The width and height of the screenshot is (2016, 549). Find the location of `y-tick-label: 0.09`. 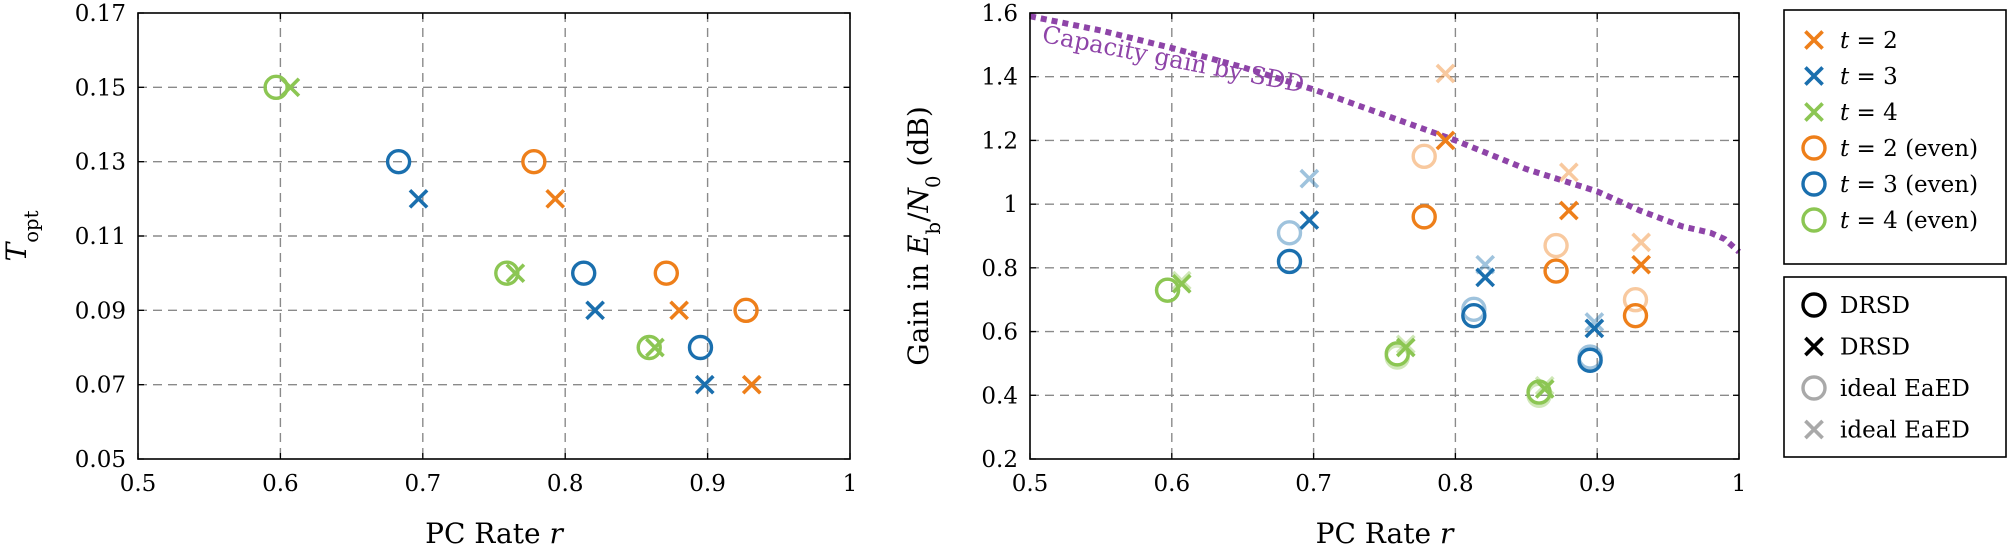

y-tick-label: 0.09 is located at coordinates (100, 311).